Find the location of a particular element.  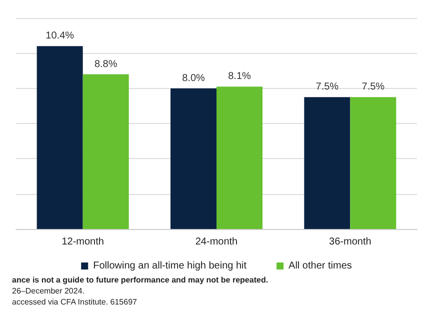

data-label: 10.4% is located at coordinates (60, 36).